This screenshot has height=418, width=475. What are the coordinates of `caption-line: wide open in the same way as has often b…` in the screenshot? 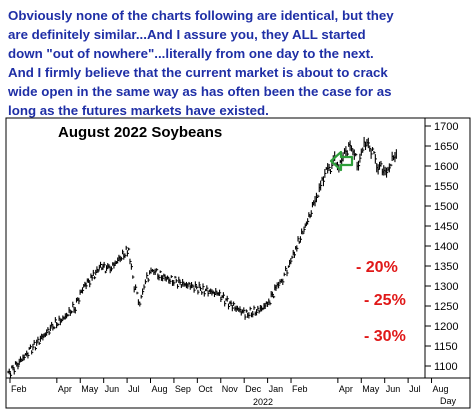 It's located at (200, 91).